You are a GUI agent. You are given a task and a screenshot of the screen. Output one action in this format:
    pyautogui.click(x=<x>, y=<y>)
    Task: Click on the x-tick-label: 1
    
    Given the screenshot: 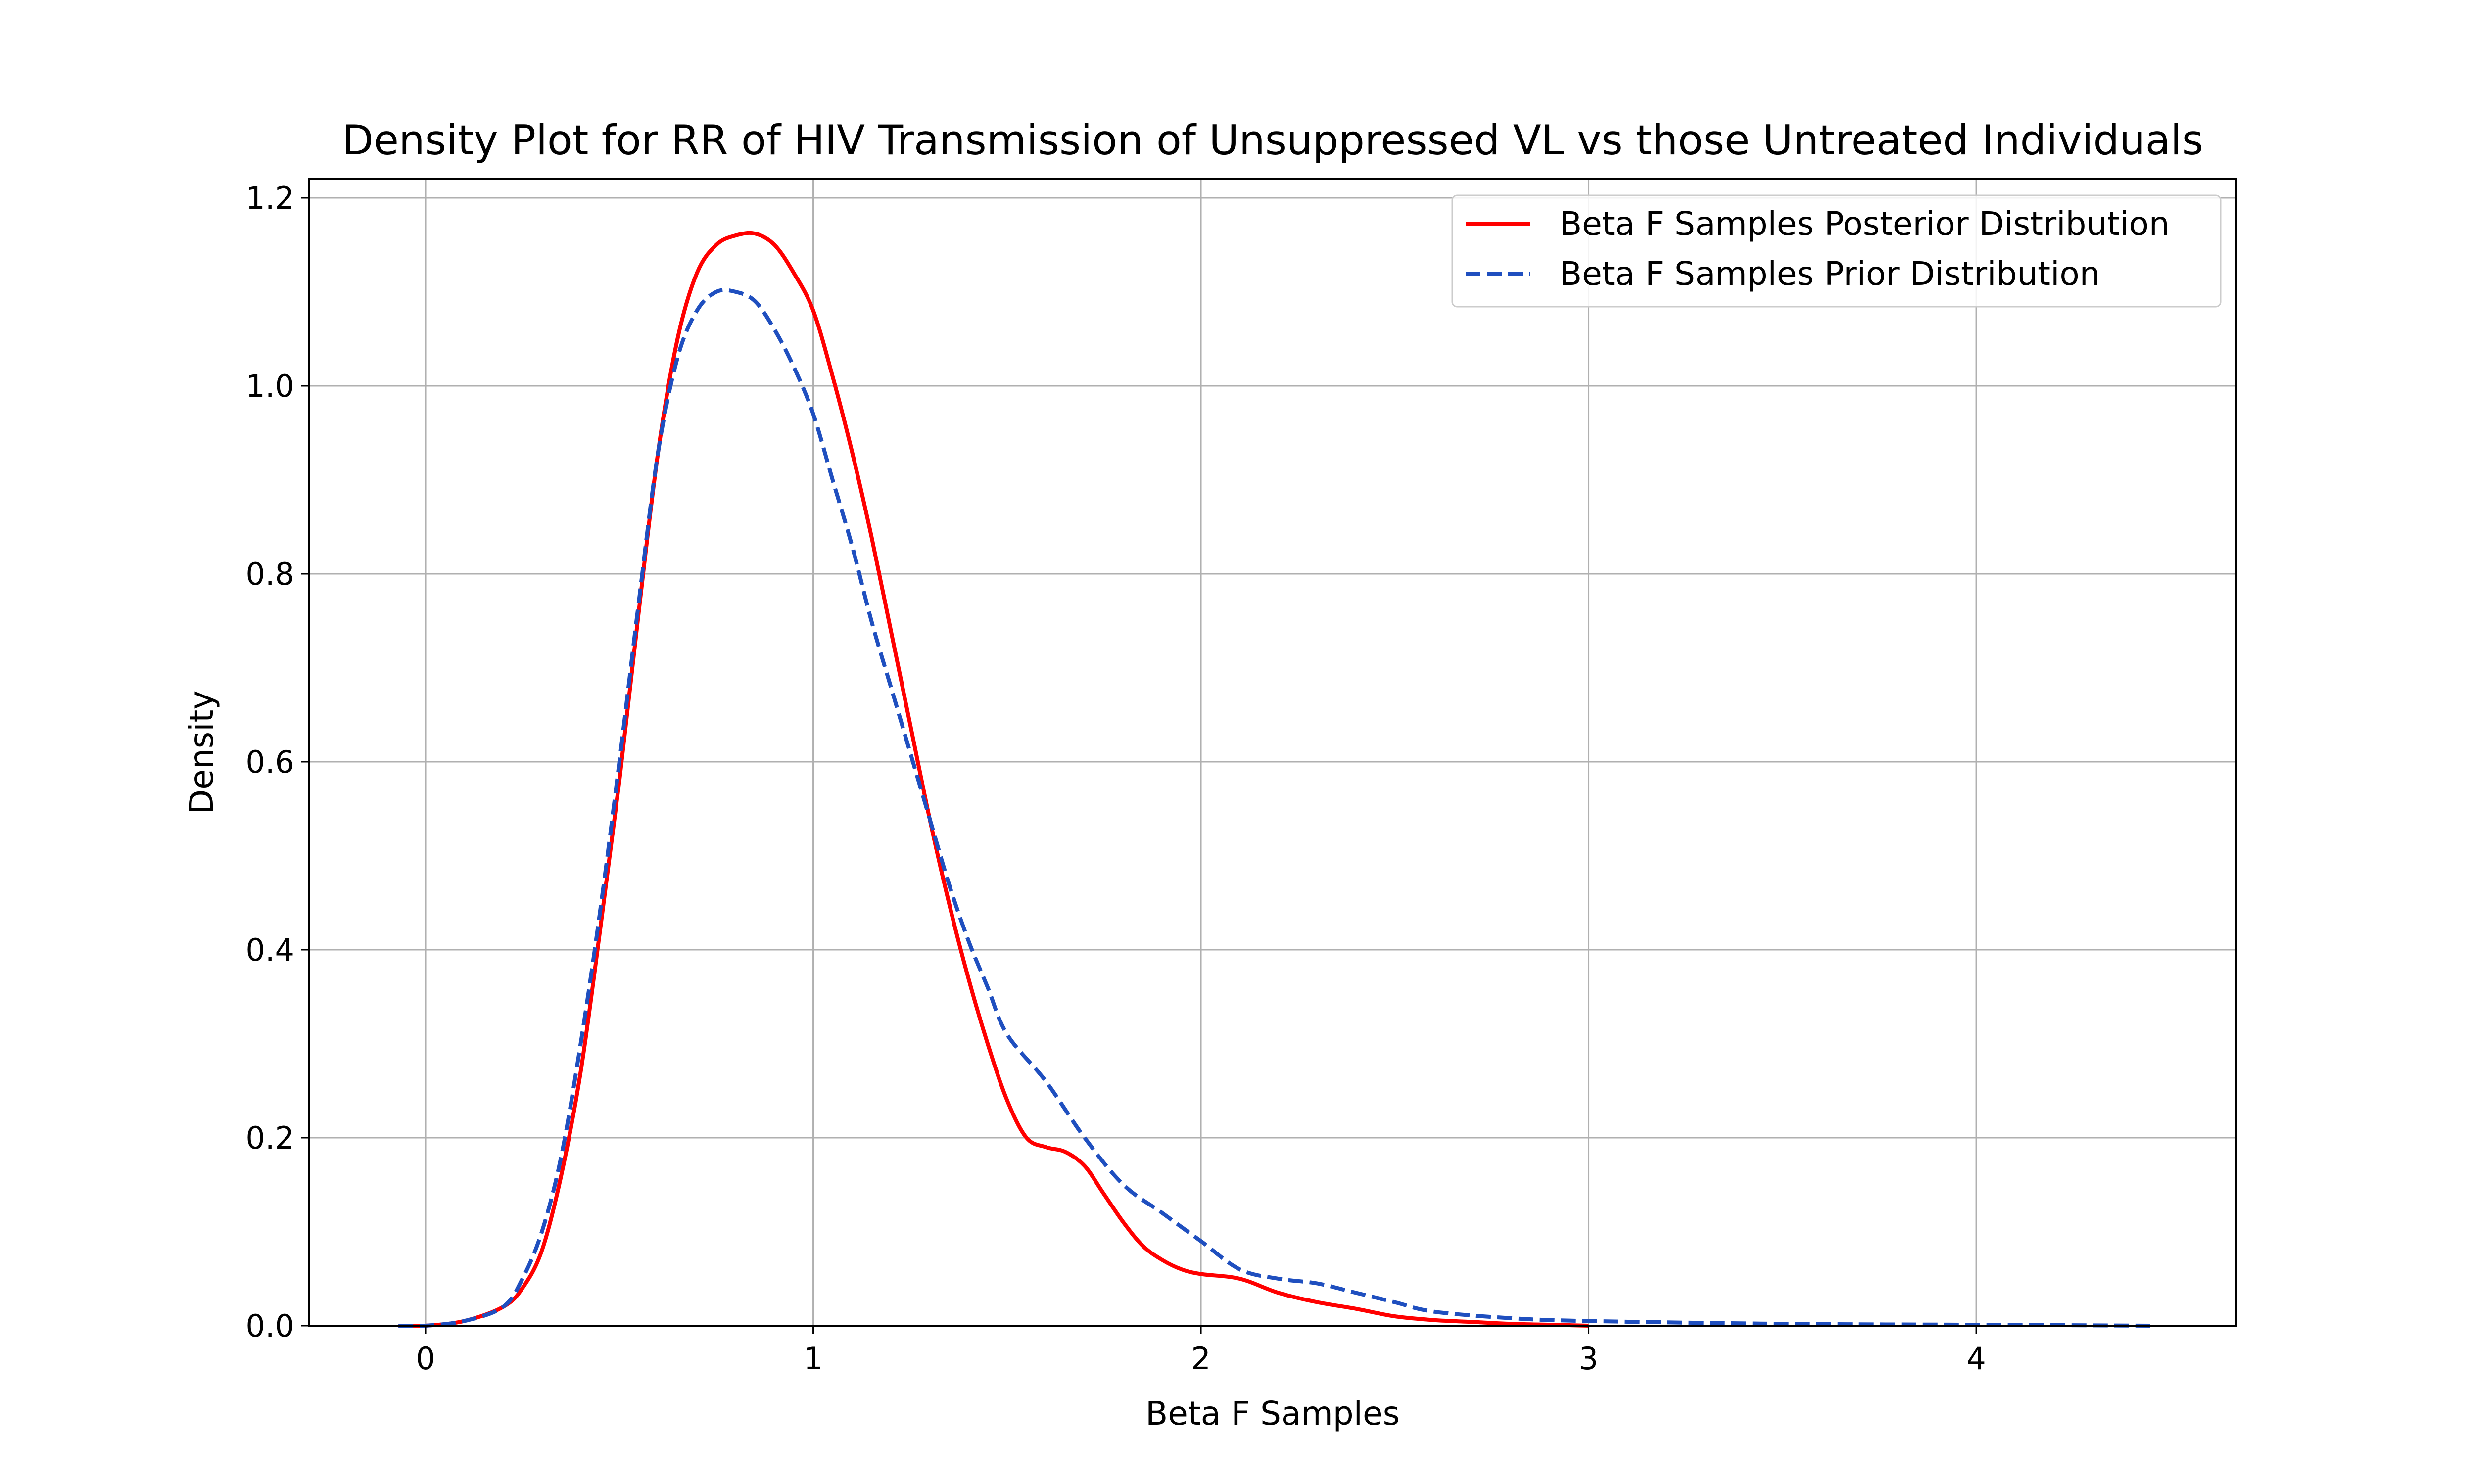 What is the action you would take?
    pyautogui.click(x=814, y=1359)
    